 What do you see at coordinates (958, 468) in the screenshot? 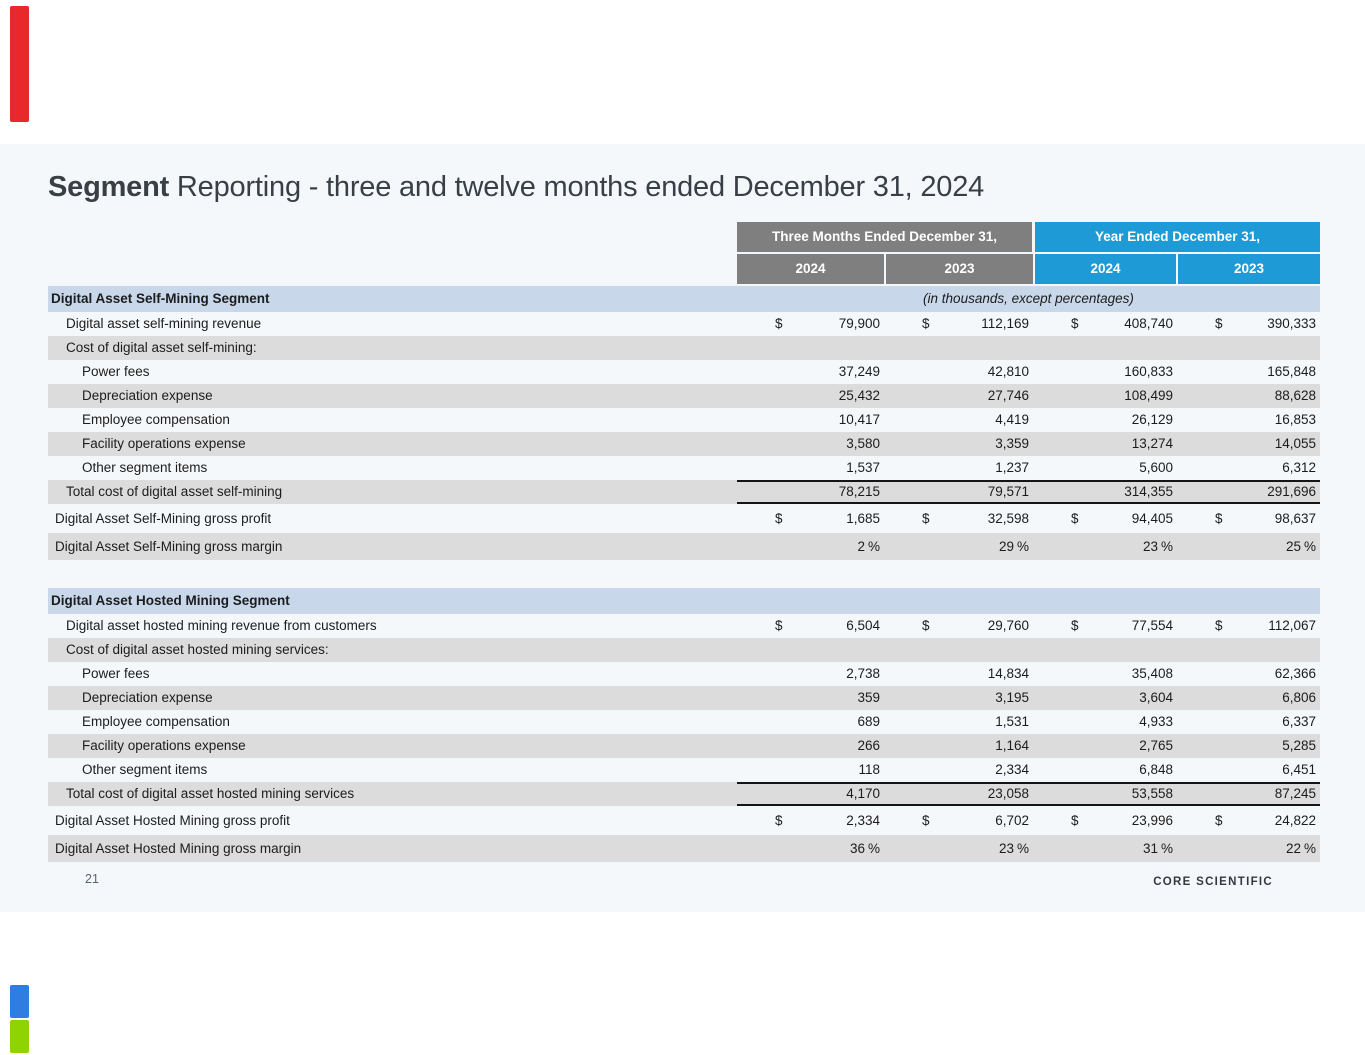
I see `cell-value: 1,237` at bounding box center [958, 468].